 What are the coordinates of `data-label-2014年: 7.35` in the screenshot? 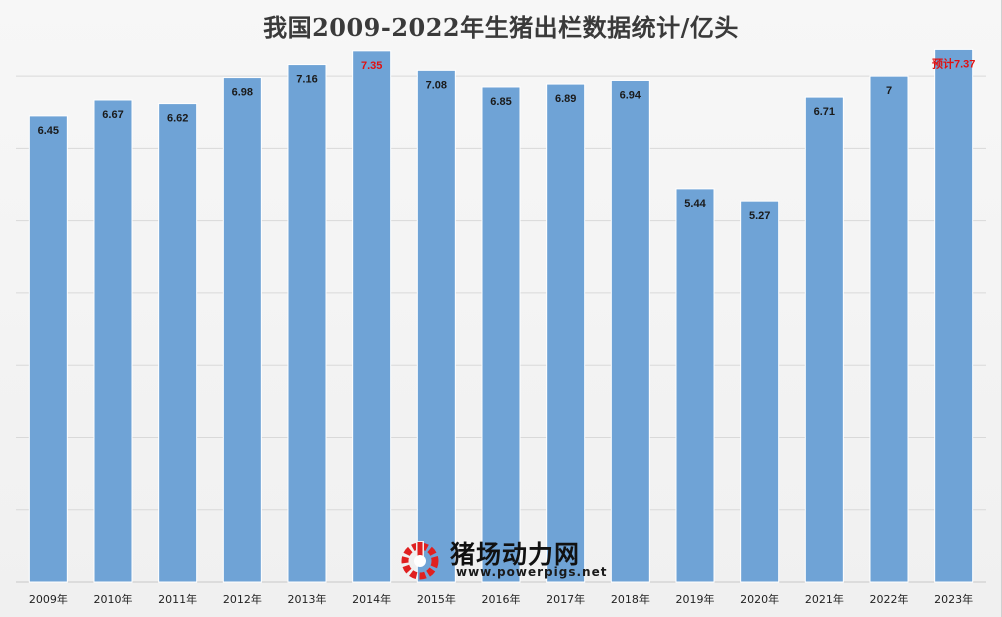 It's located at (371, 66).